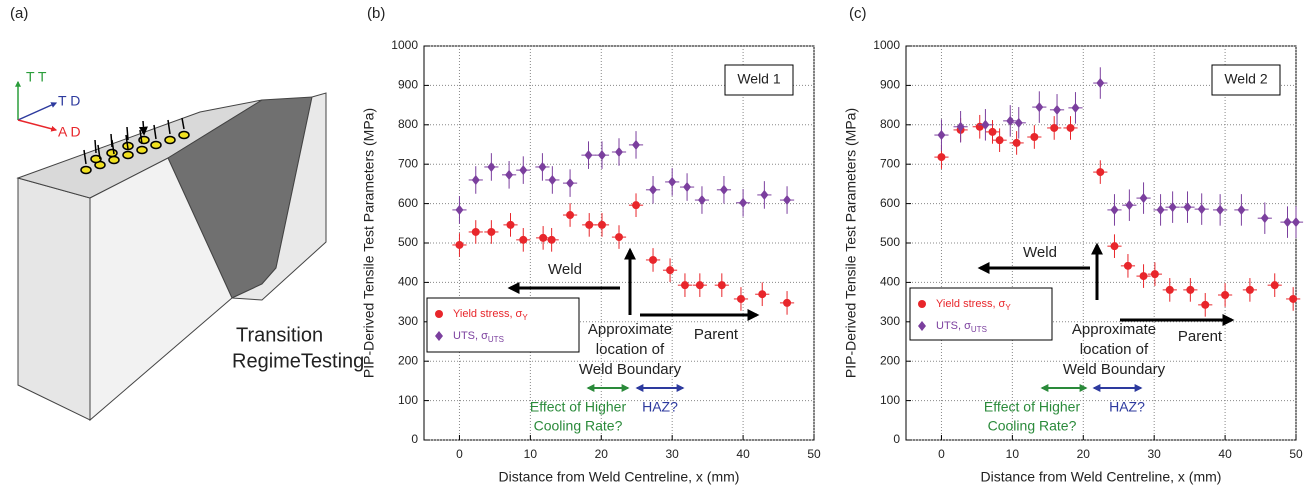 This screenshot has width=1305, height=488. What do you see at coordinates (36, 77) in the screenshot?
I see `axis-label: T T` at bounding box center [36, 77].